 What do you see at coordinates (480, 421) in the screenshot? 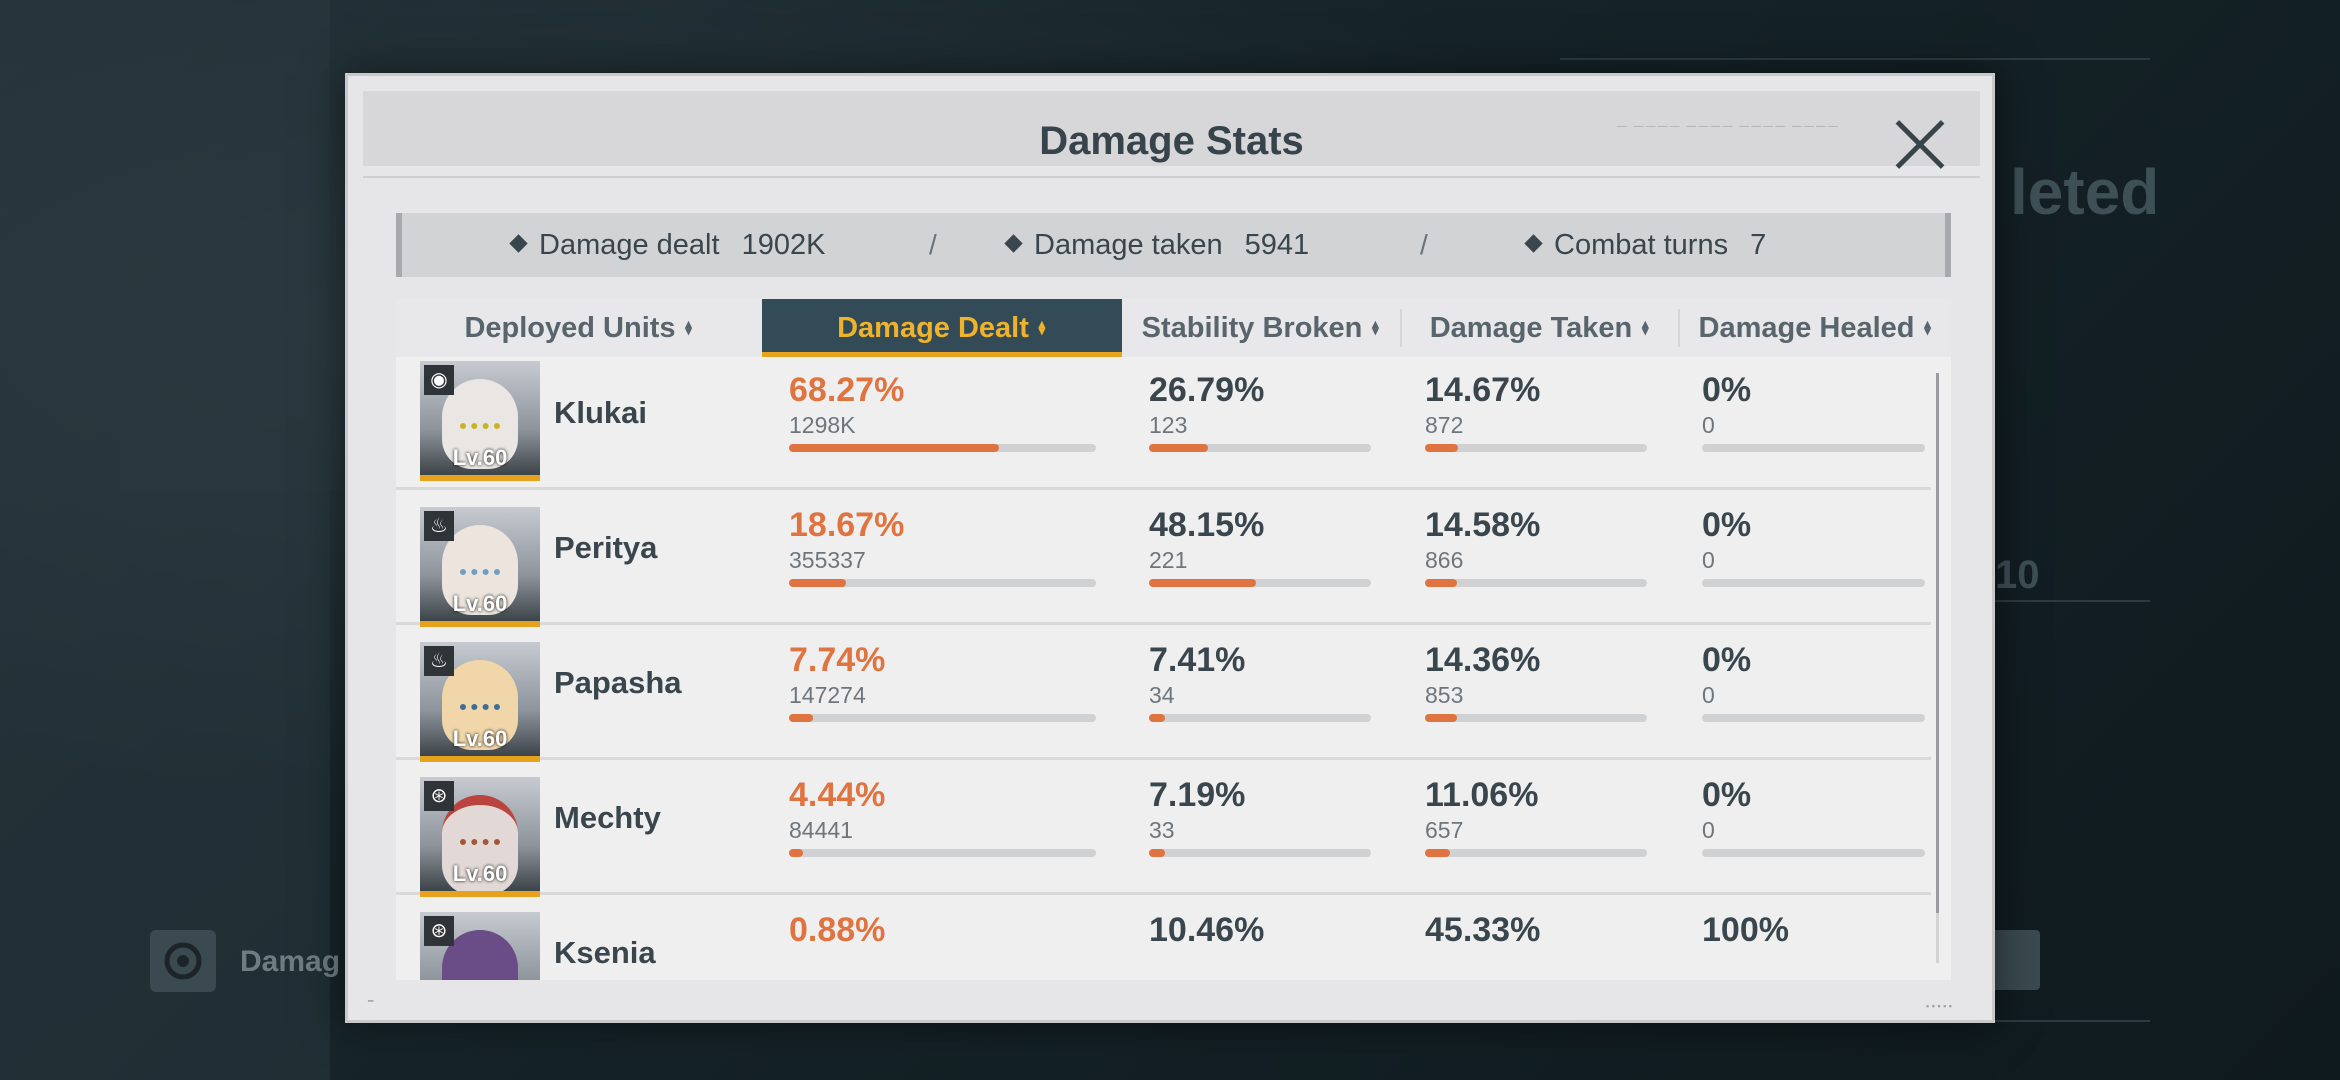
I see `unit-portrait-klukai: ◉ Lv.60` at bounding box center [480, 421].